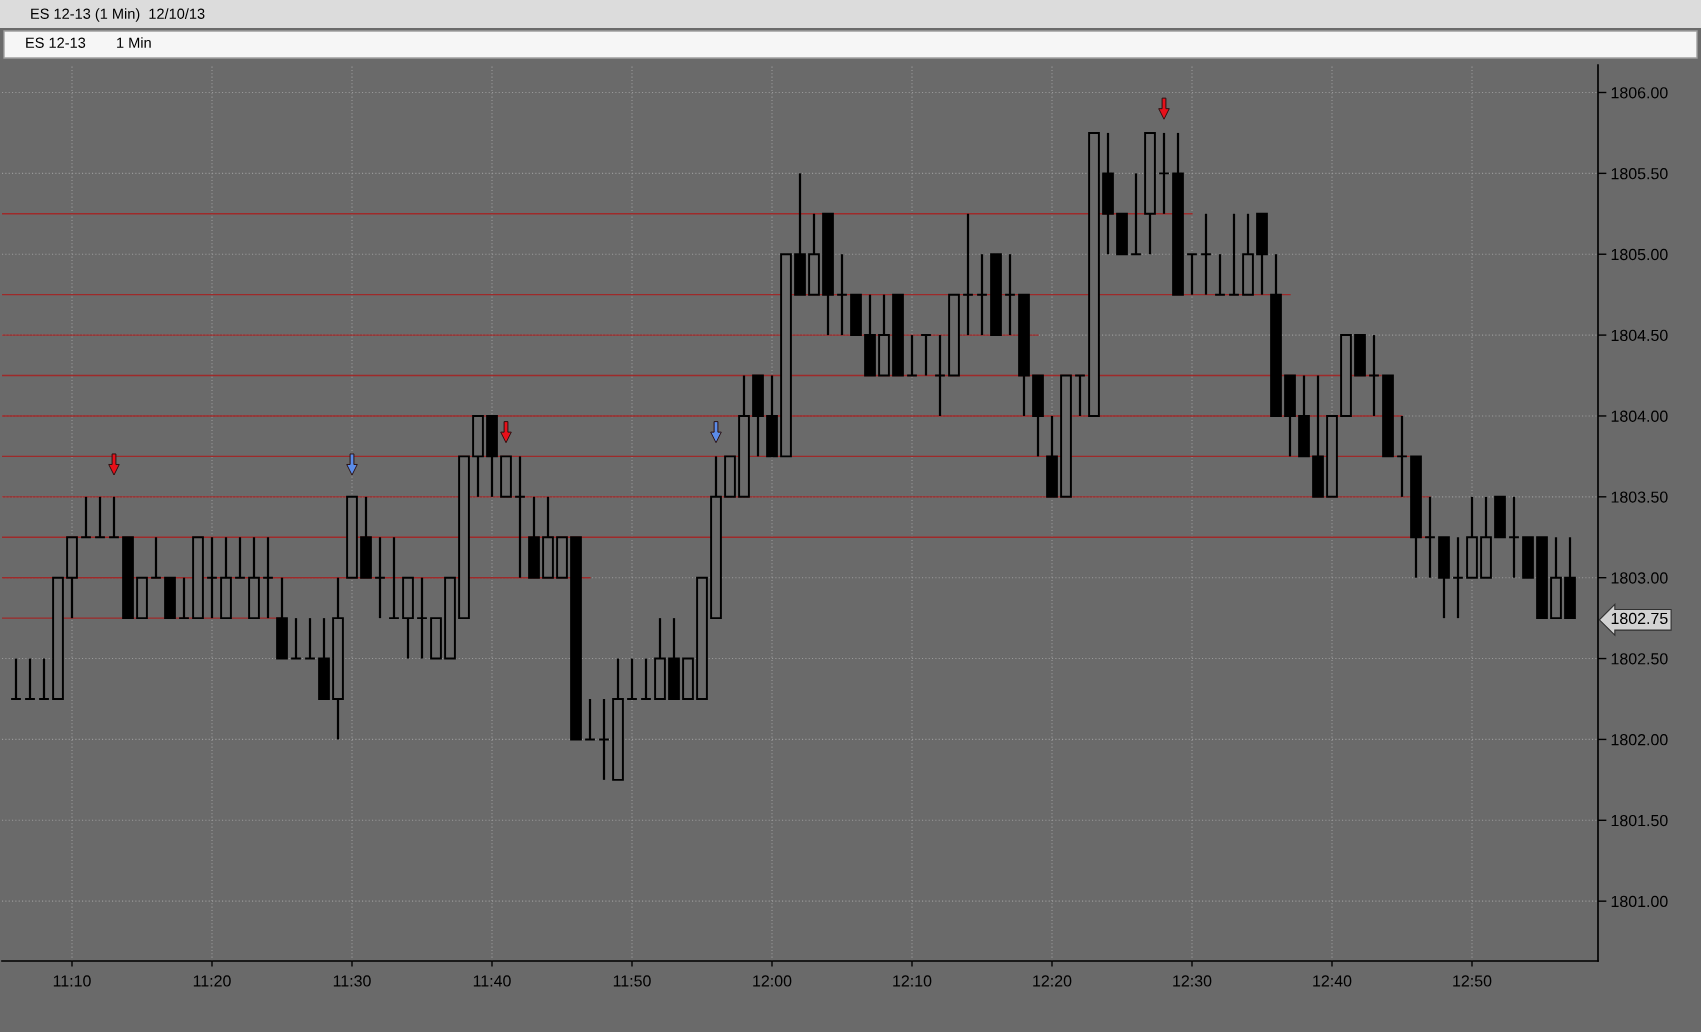 The width and height of the screenshot is (1701, 1032). Describe the element at coordinates (1332, 981) in the screenshot. I see `x-tick-label: 12:40` at that location.